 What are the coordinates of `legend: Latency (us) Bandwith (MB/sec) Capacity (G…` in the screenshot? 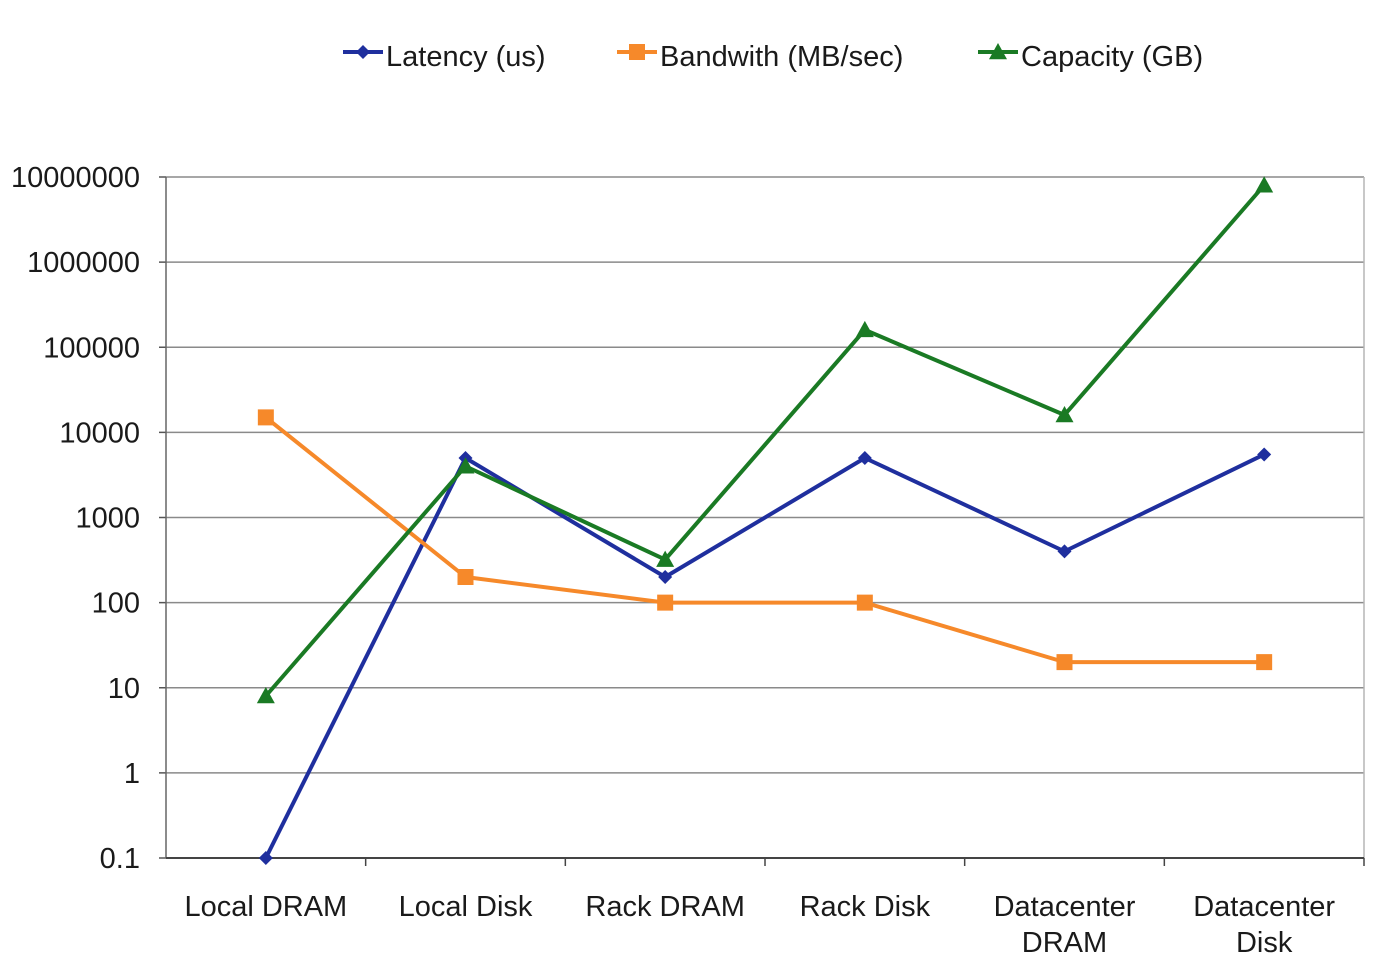 It's located at (773, 57).